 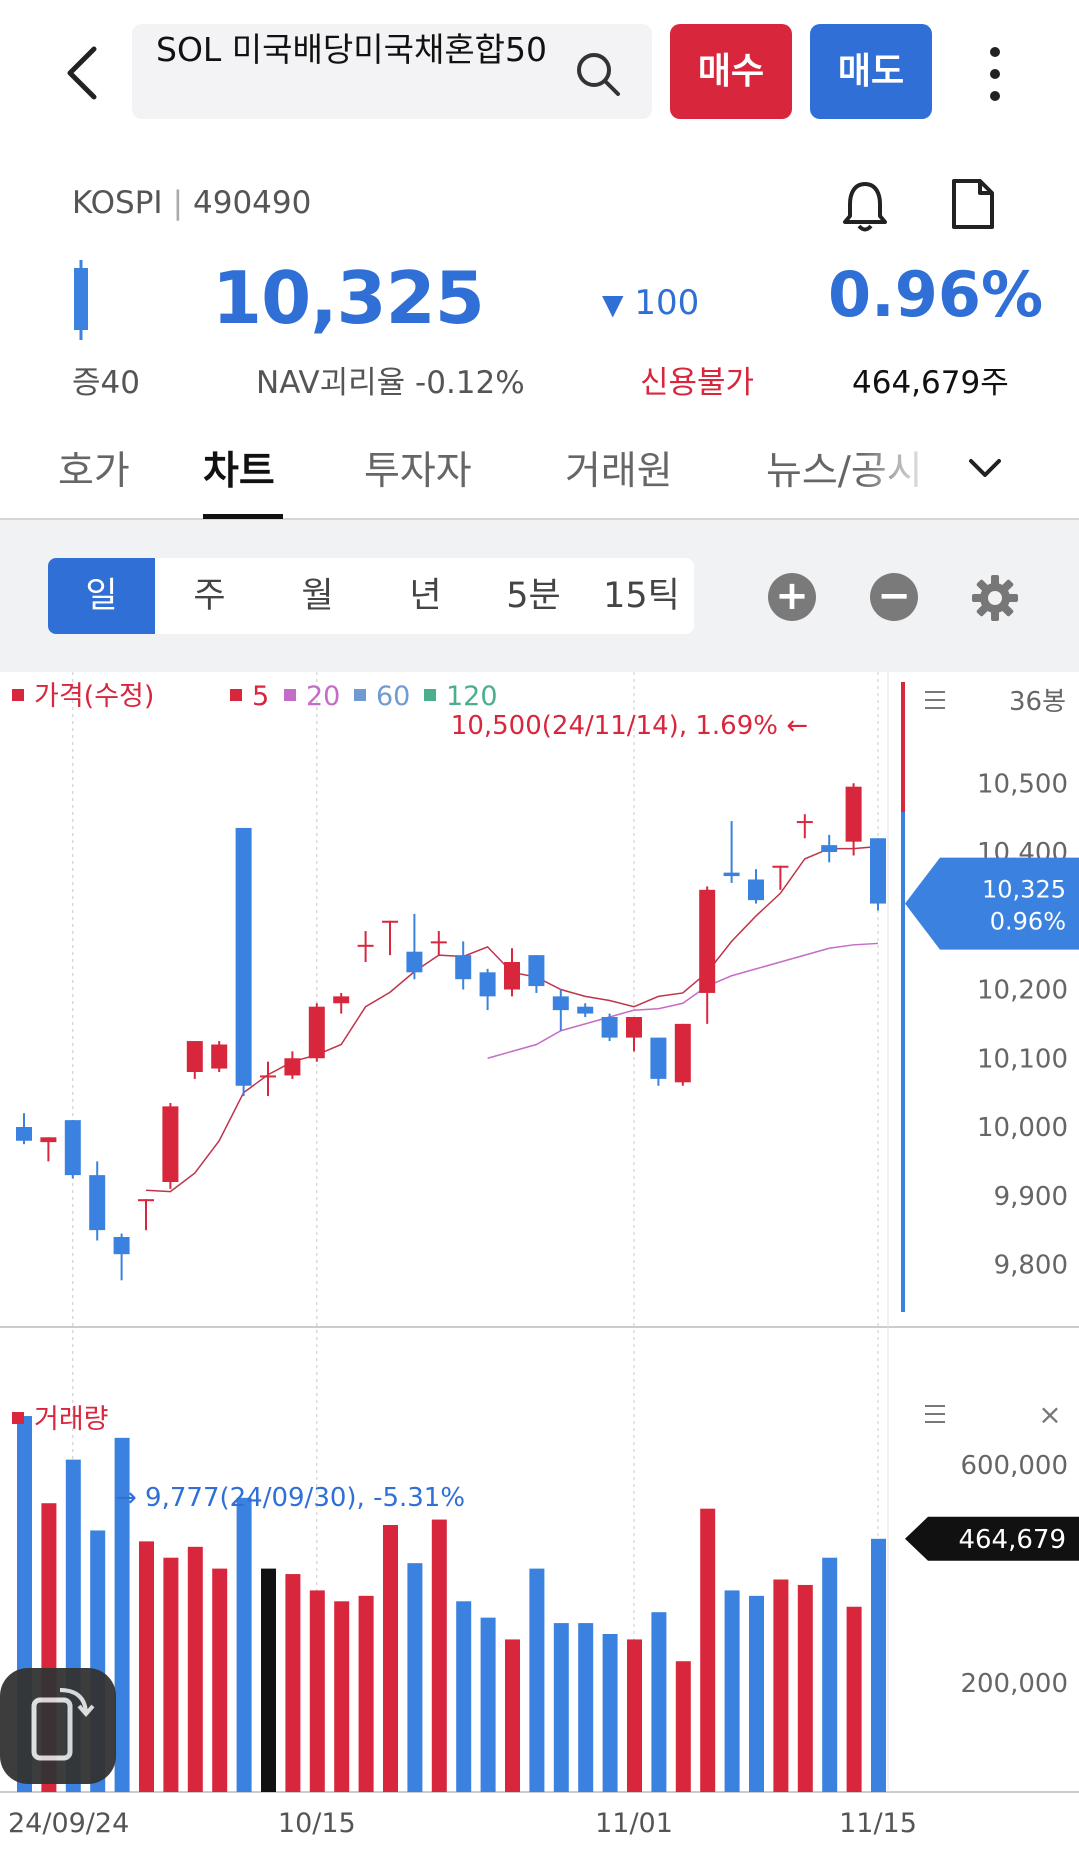 I want to click on change-value: 100, so click(x=667, y=303).